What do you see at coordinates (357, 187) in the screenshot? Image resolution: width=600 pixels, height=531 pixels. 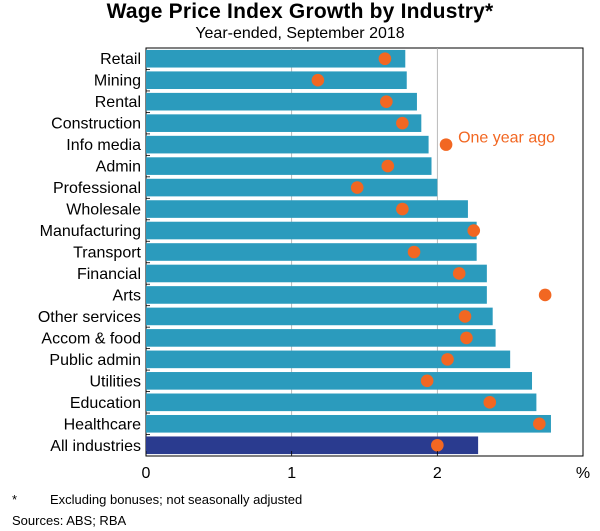 I see `dot-professional` at bounding box center [357, 187].